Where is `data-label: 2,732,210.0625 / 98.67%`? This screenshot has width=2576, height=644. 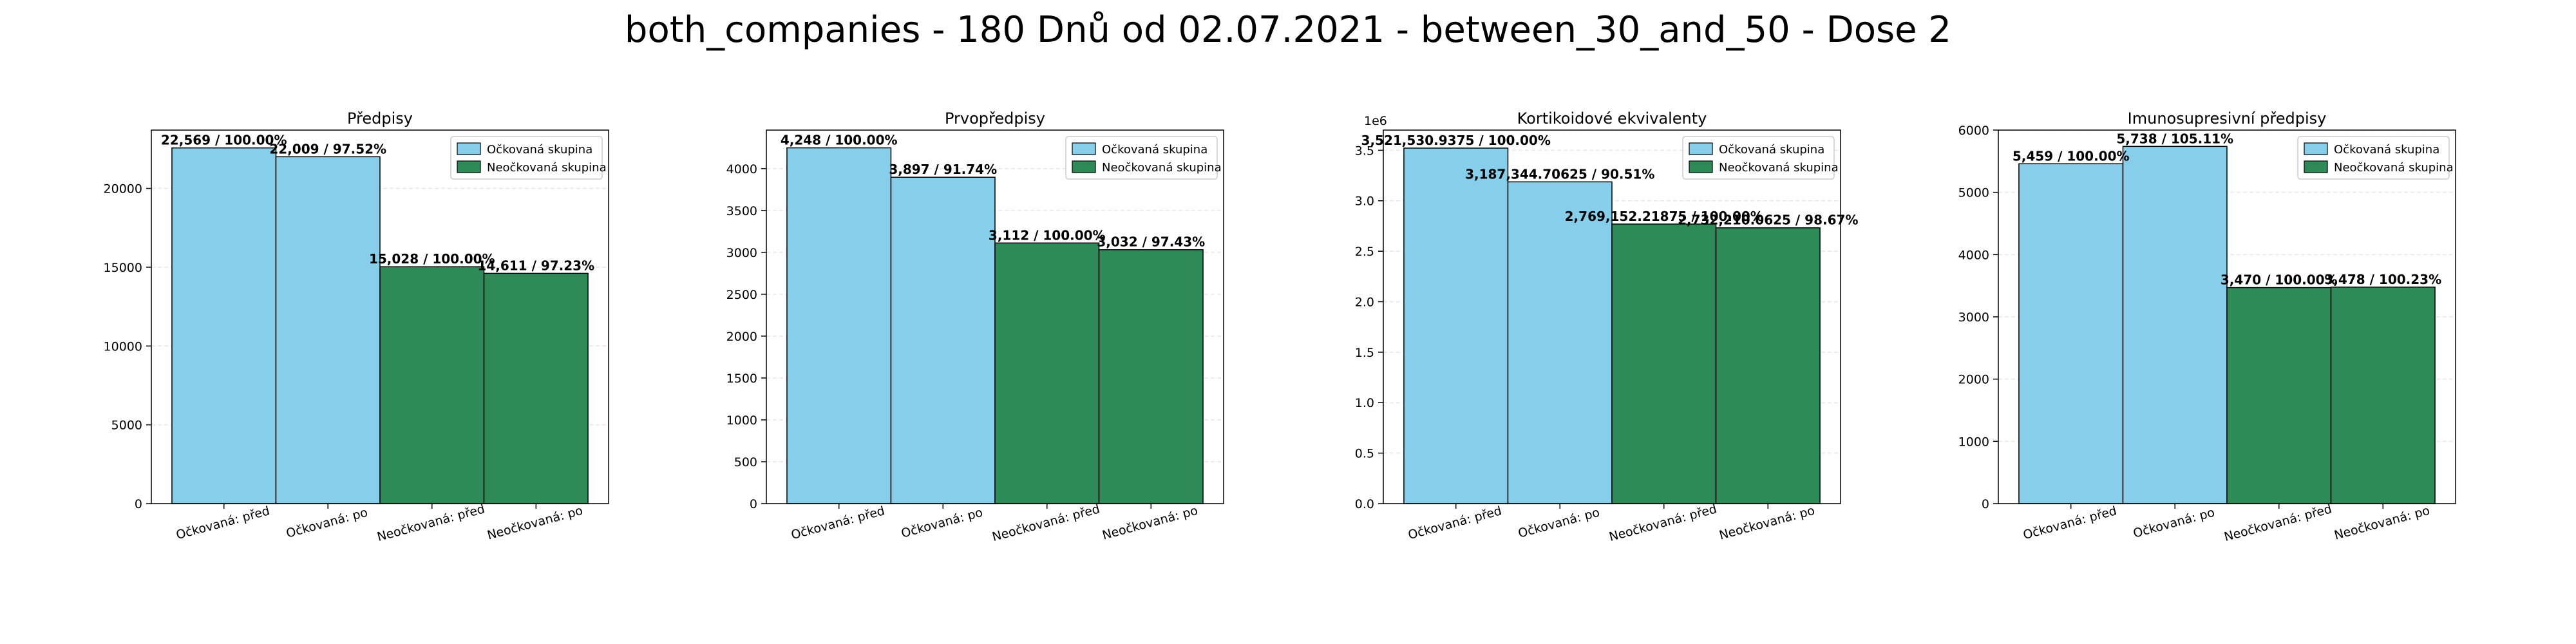
data-label: 2,732,210.0625 / 98.67% is located at coordinates (1768, 221).